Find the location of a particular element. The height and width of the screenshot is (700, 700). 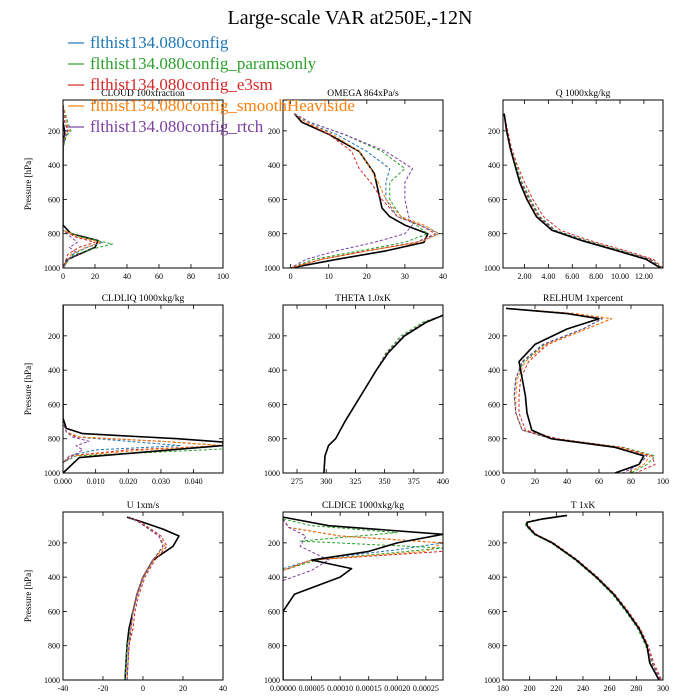

x-tick-label: 12.00 is located at coordinates (644, 276).